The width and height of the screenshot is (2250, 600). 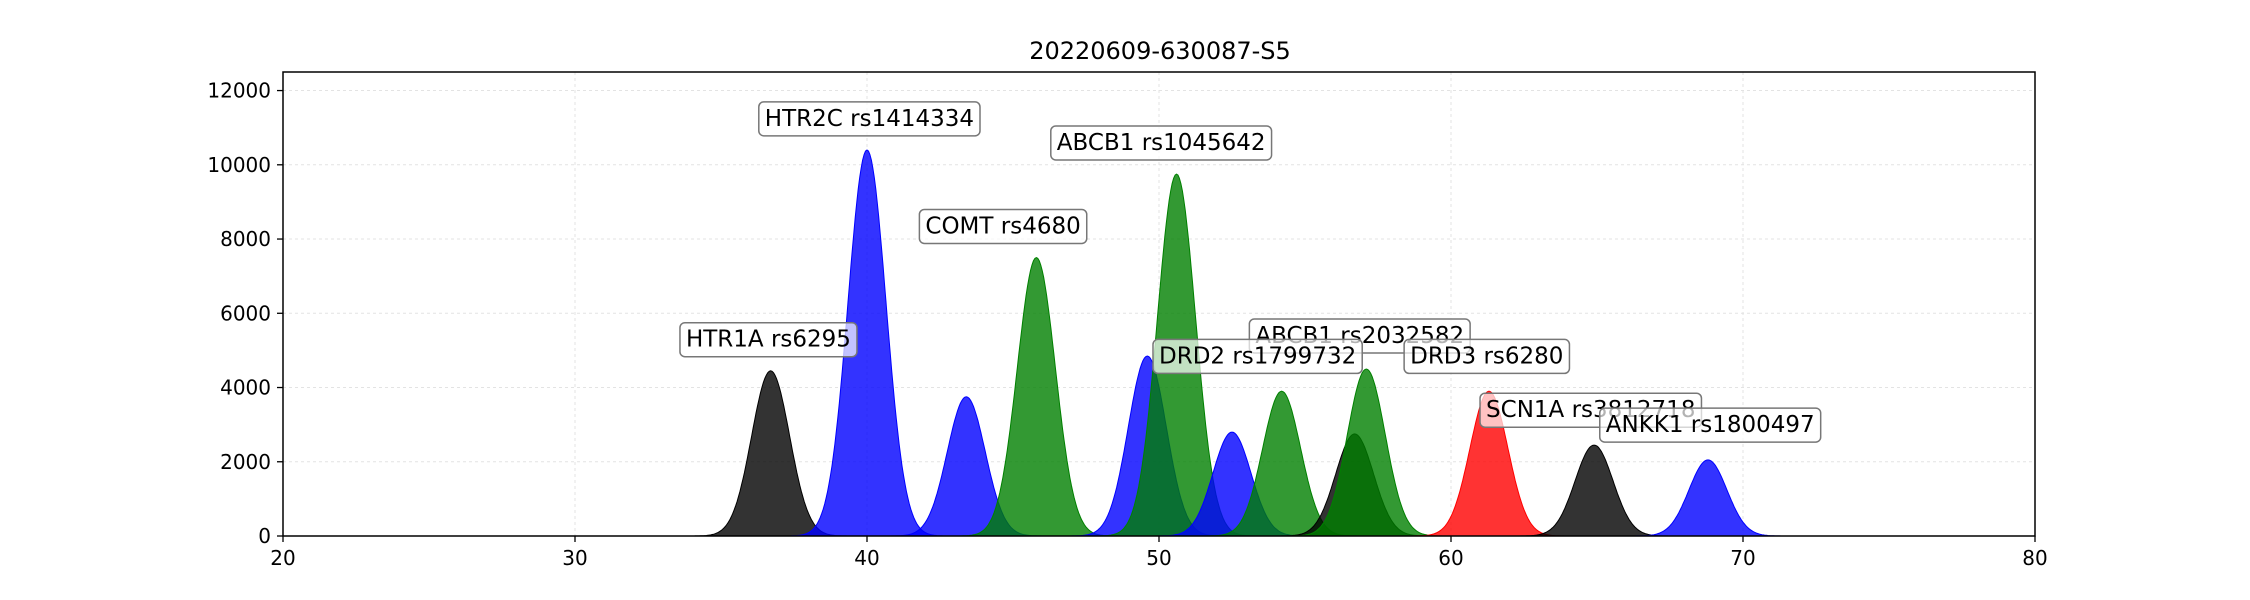 I want to click on peak-red, so click(x=1488, y=463).